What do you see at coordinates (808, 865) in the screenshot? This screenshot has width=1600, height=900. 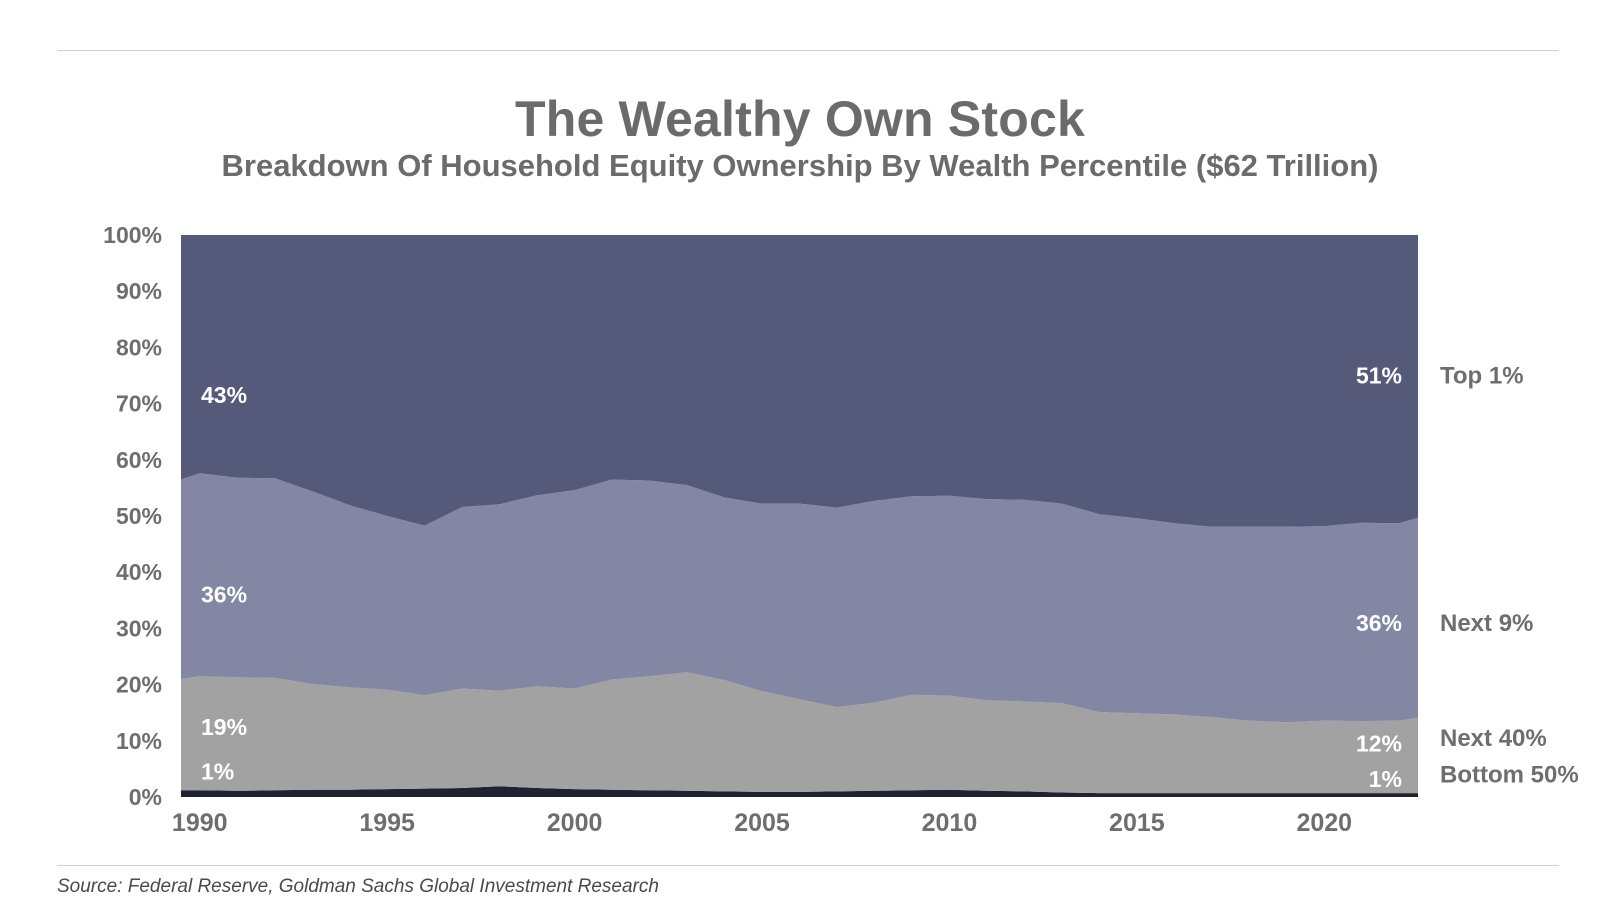 I see `bottom-divider` at bounding box center [808, 865].